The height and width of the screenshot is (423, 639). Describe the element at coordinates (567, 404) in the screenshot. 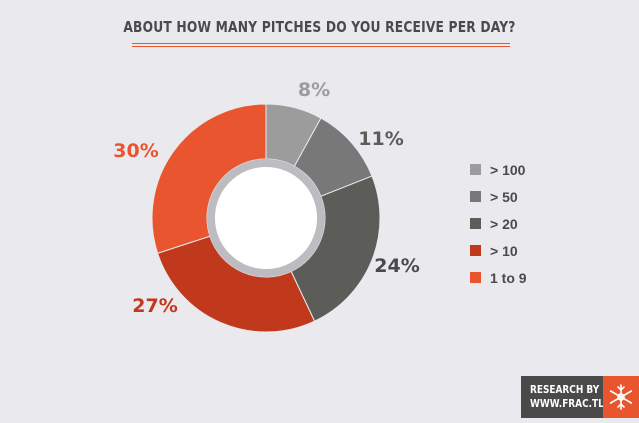

I see `brand-url: WWW.FRAC.TL` at that location.